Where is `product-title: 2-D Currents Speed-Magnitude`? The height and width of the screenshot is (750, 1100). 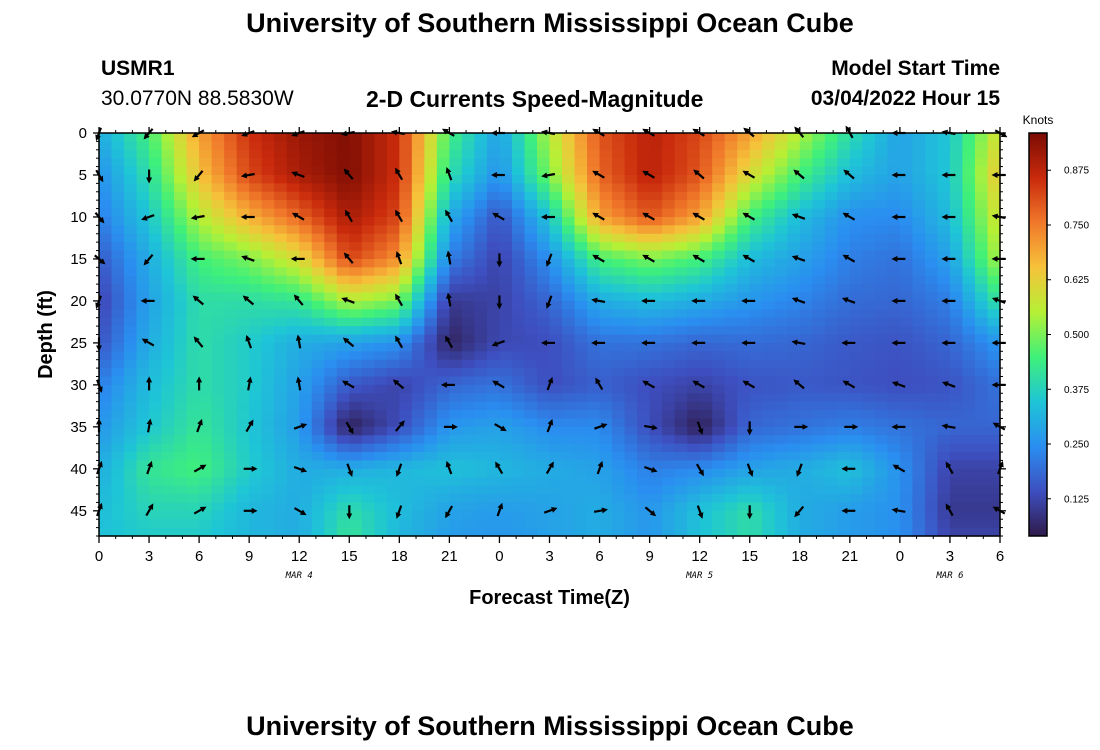
product-title: 2-D Currents Speed-Magnitude is located at coordinates (535, 99).